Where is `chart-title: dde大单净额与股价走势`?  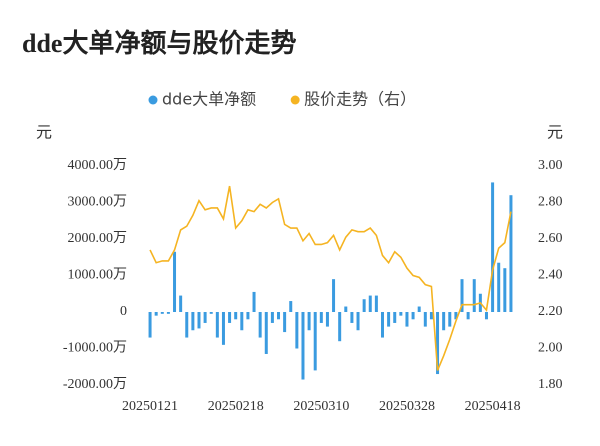 chart-title: dde大单净额与股价走势 is located at coordinates (159, 43).